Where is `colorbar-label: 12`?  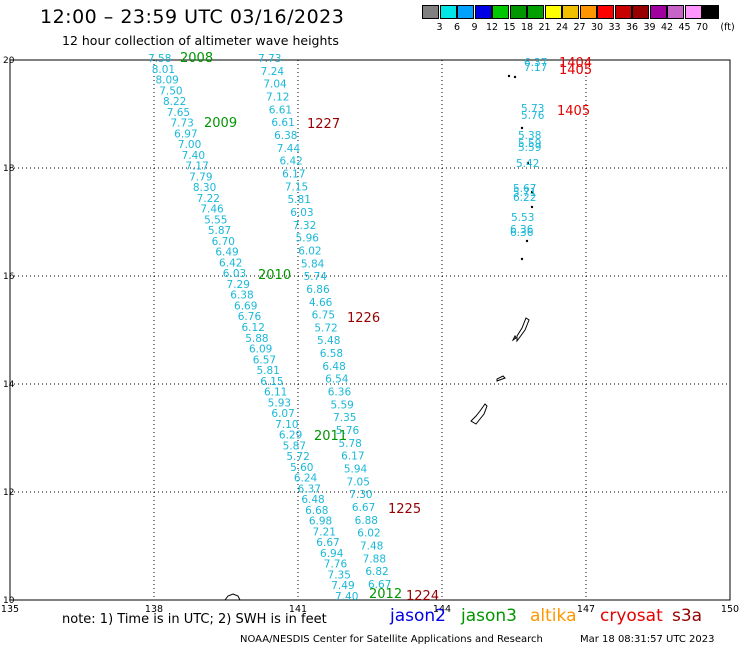
colorbar-label: 12 is located at coordinates (492, 27).